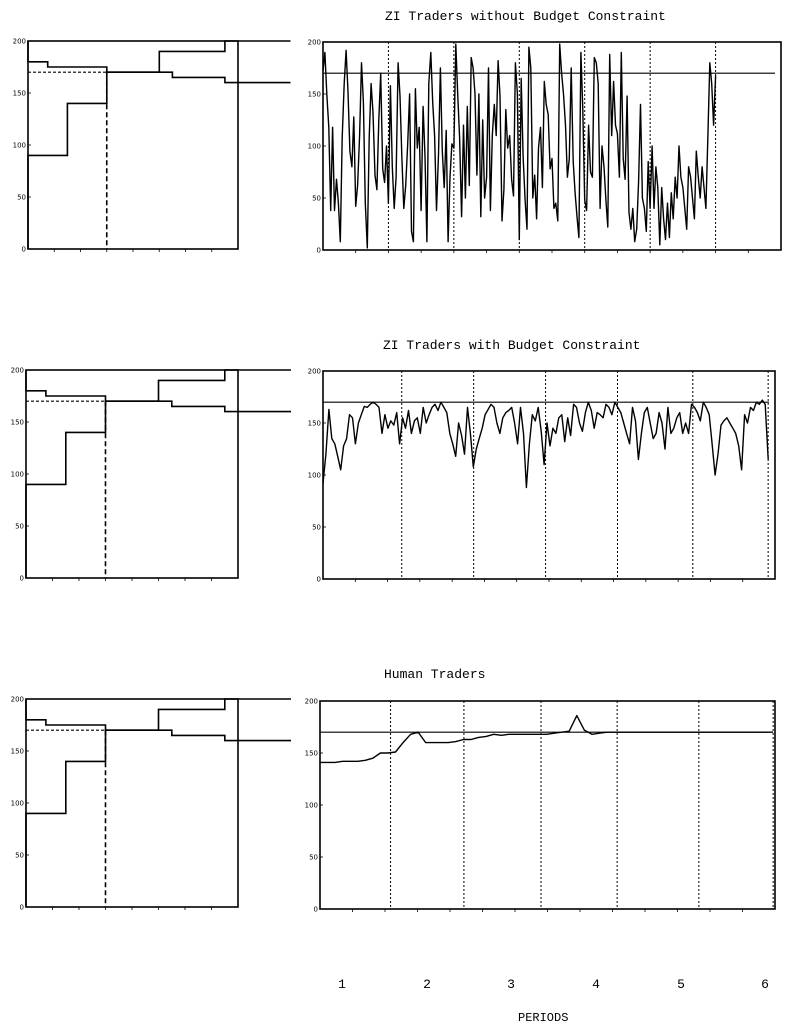  I want to click on sd-panel-2: 0 50 100 150 200, so click(151, 475).